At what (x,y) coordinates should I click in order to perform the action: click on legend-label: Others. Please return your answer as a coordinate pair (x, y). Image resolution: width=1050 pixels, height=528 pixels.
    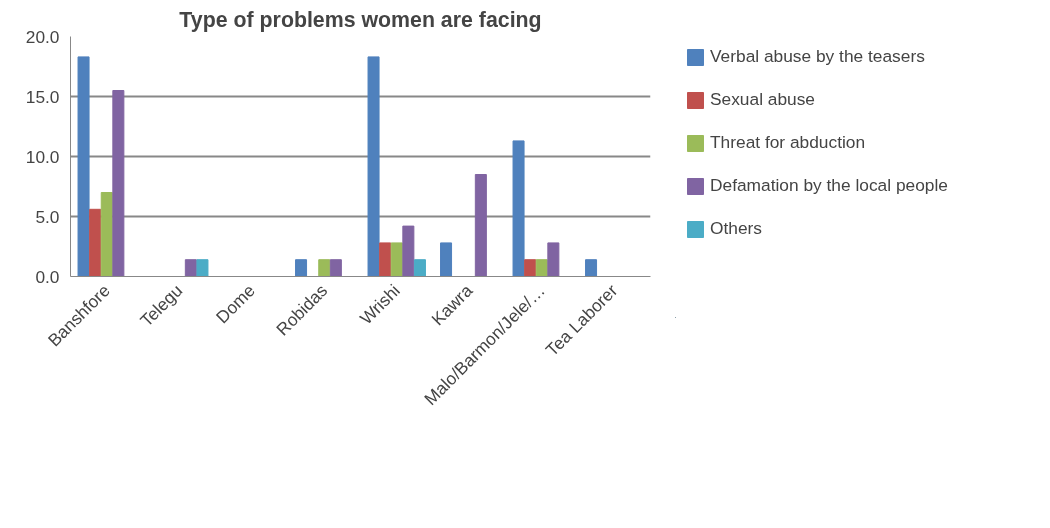
    Looking at the image, I should click on (736, 228).